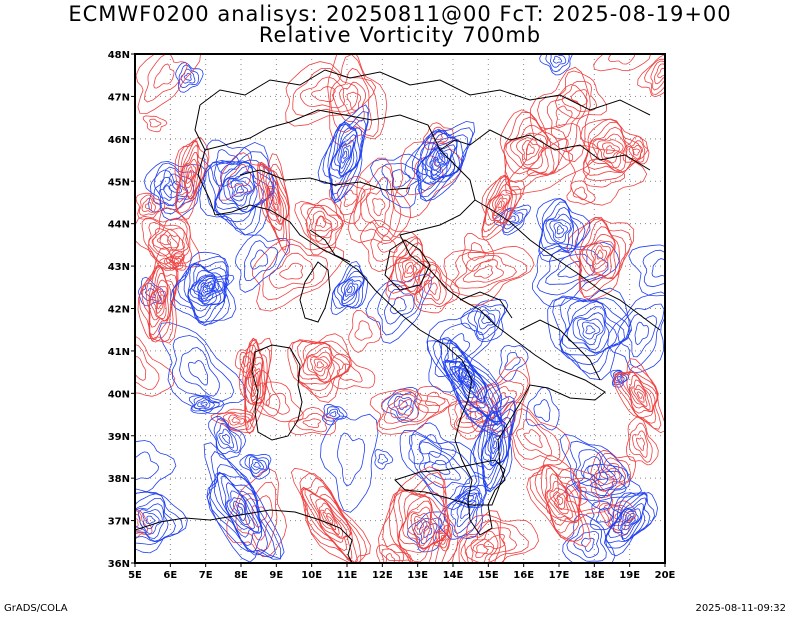 The width and height of the screenshot is (800, 618). What do you see at coordinates (488, 575) in the screenshot?
I see `lon-tick-label: 15E` at bounding box center [488, 575].